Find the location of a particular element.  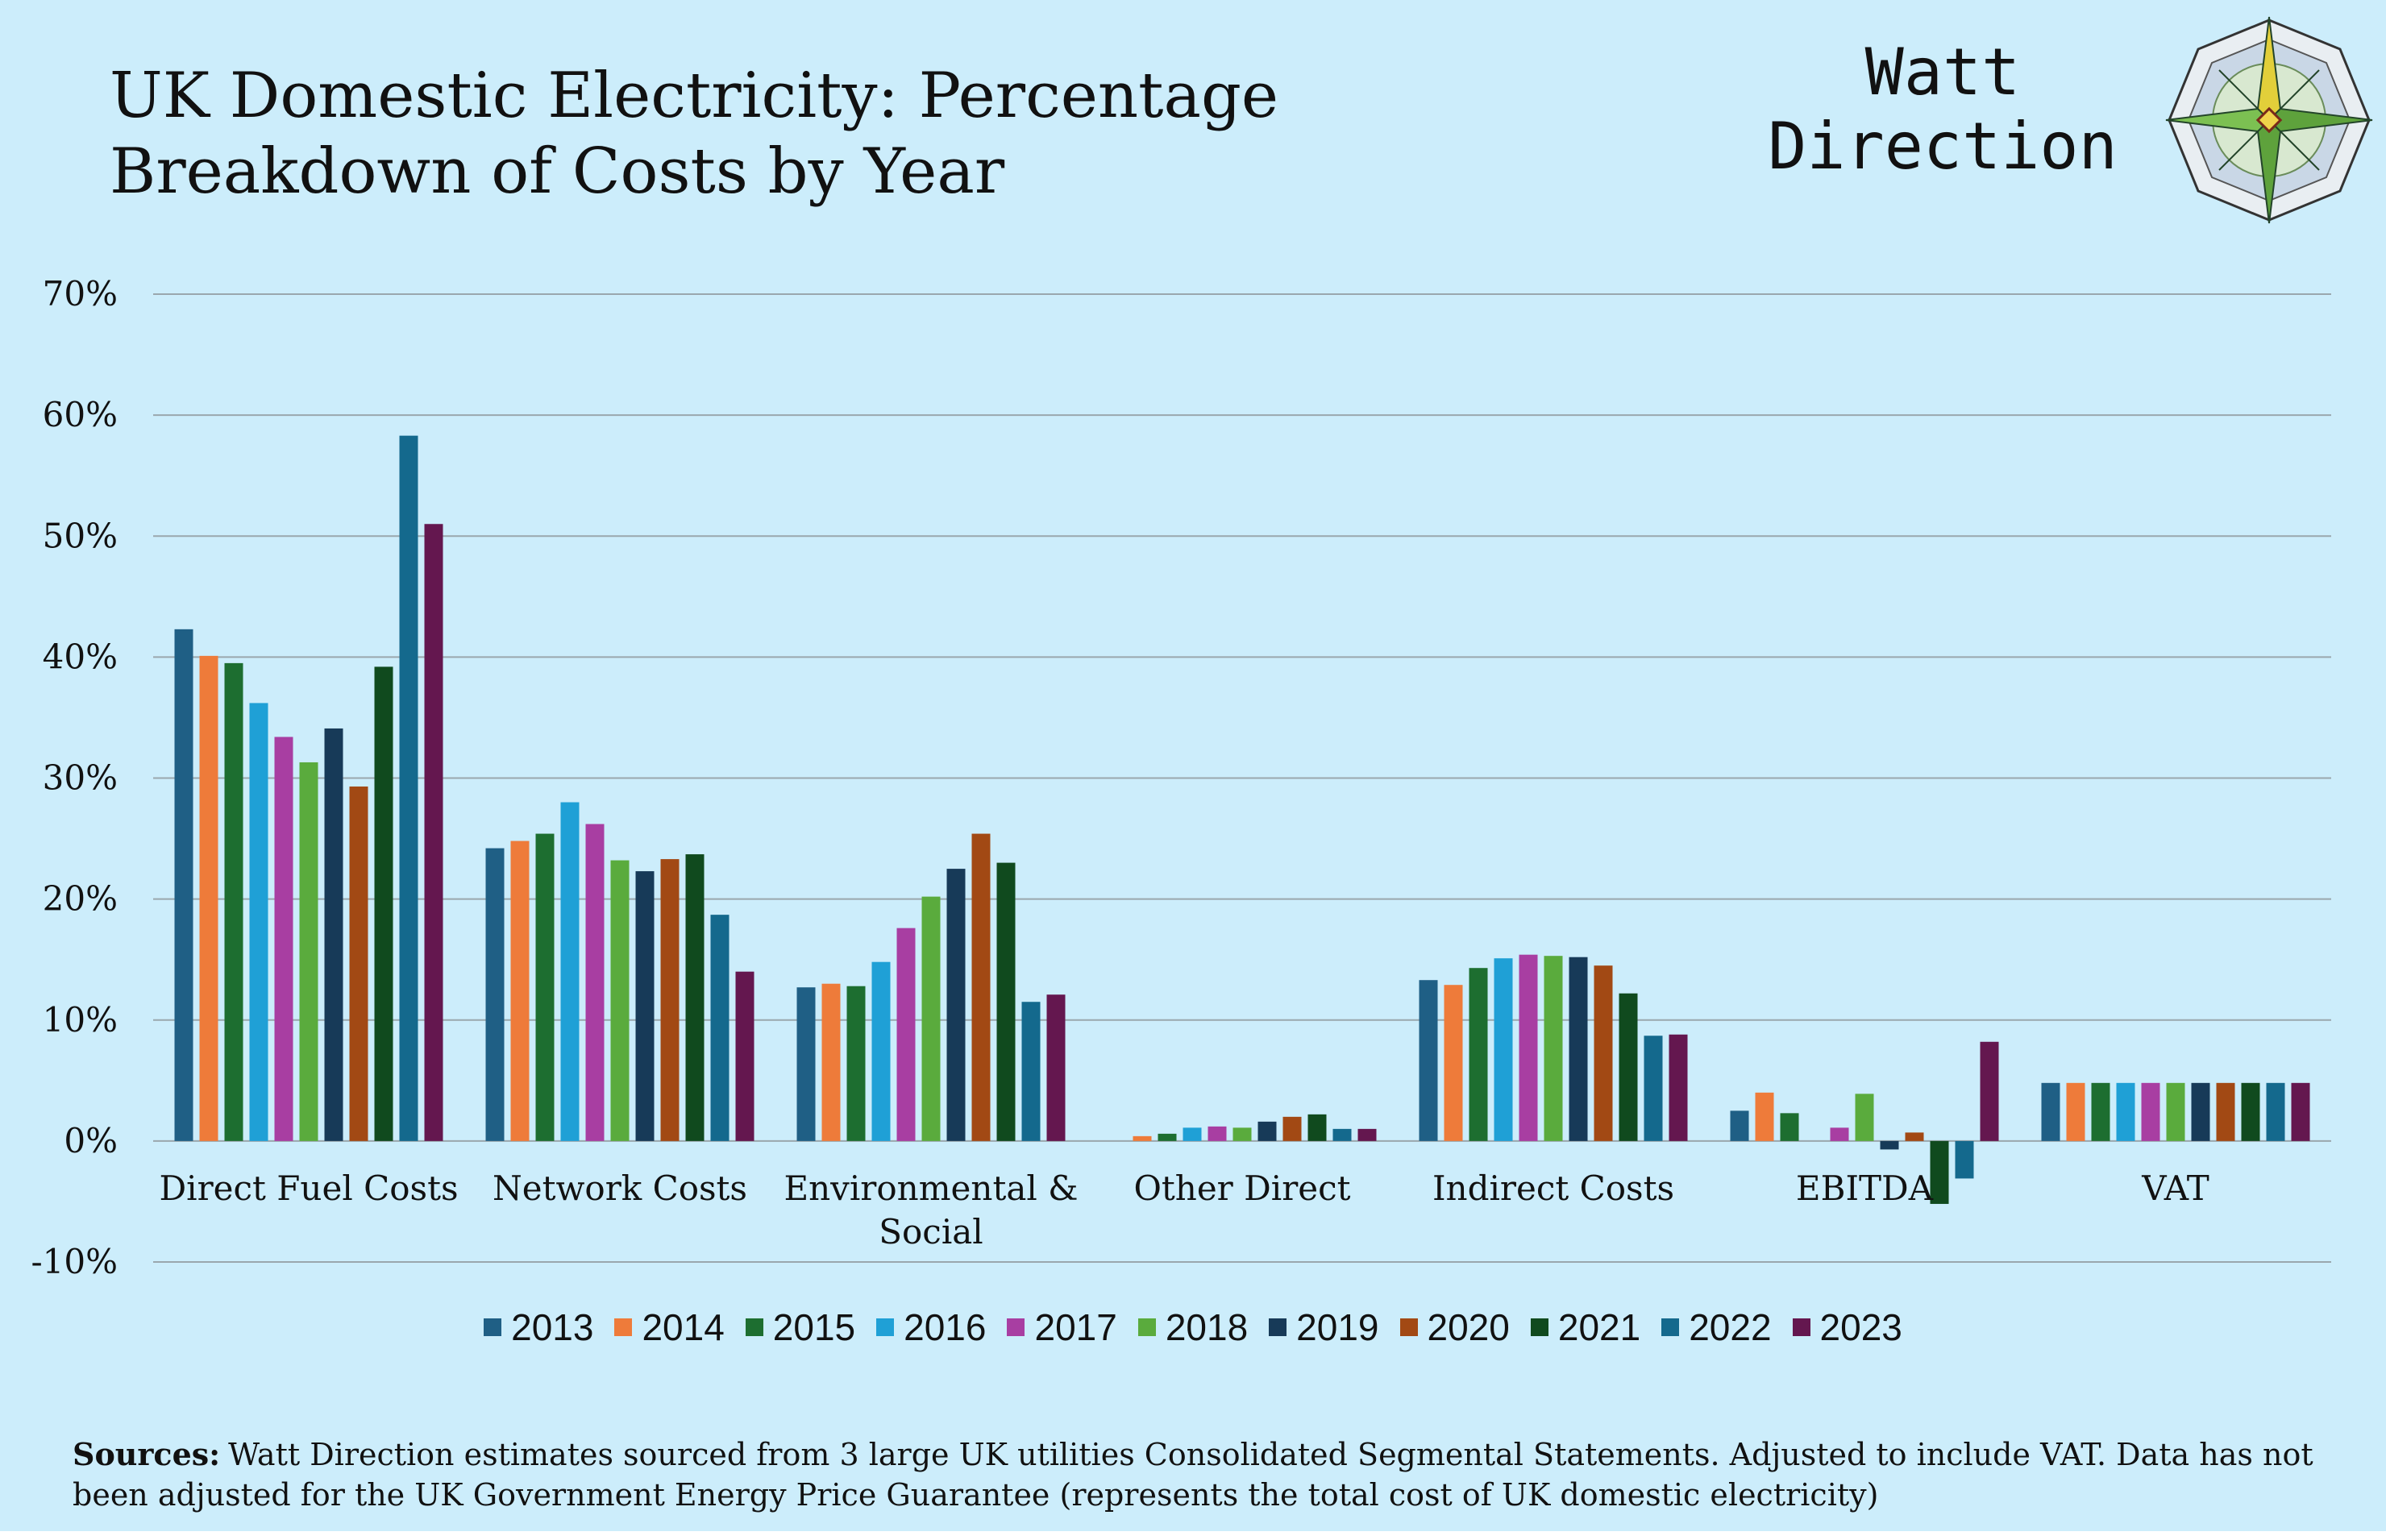

legend-item: 2019 is located at coordinates (1324, 1327).